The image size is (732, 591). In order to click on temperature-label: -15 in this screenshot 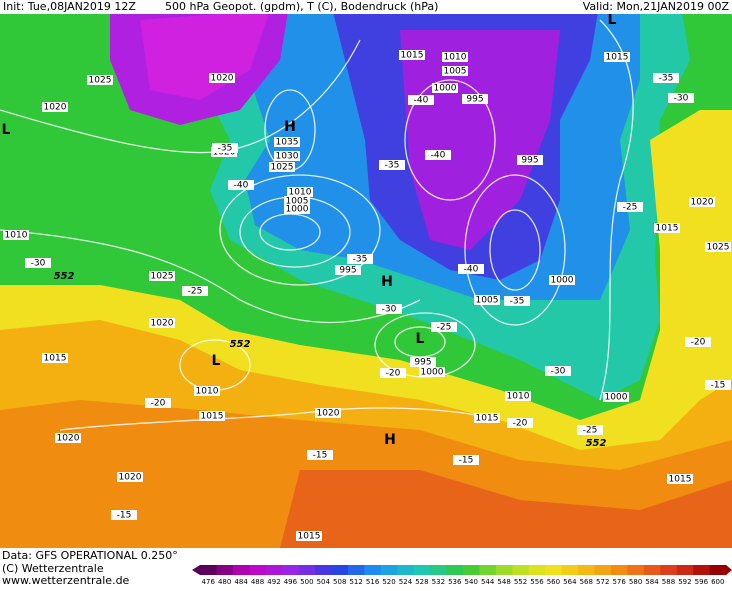, I will do `click(124, 516)`.